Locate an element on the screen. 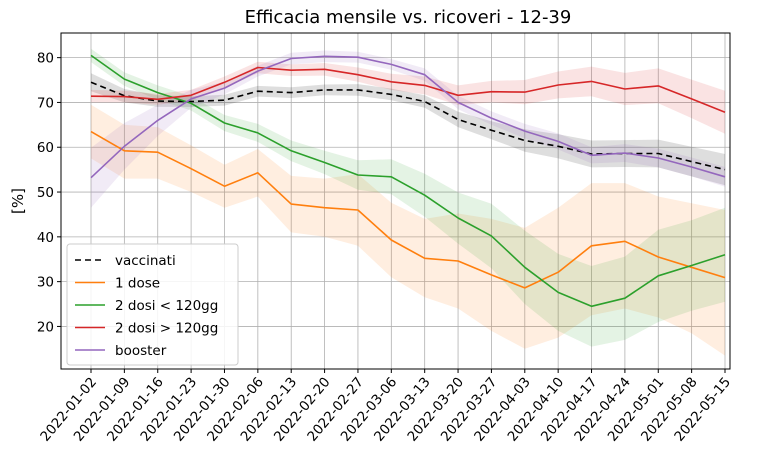 This screenshot has width=766, height=465. legend-label-2: 2 dosi < 120gg is located at coordinates (166, 306).